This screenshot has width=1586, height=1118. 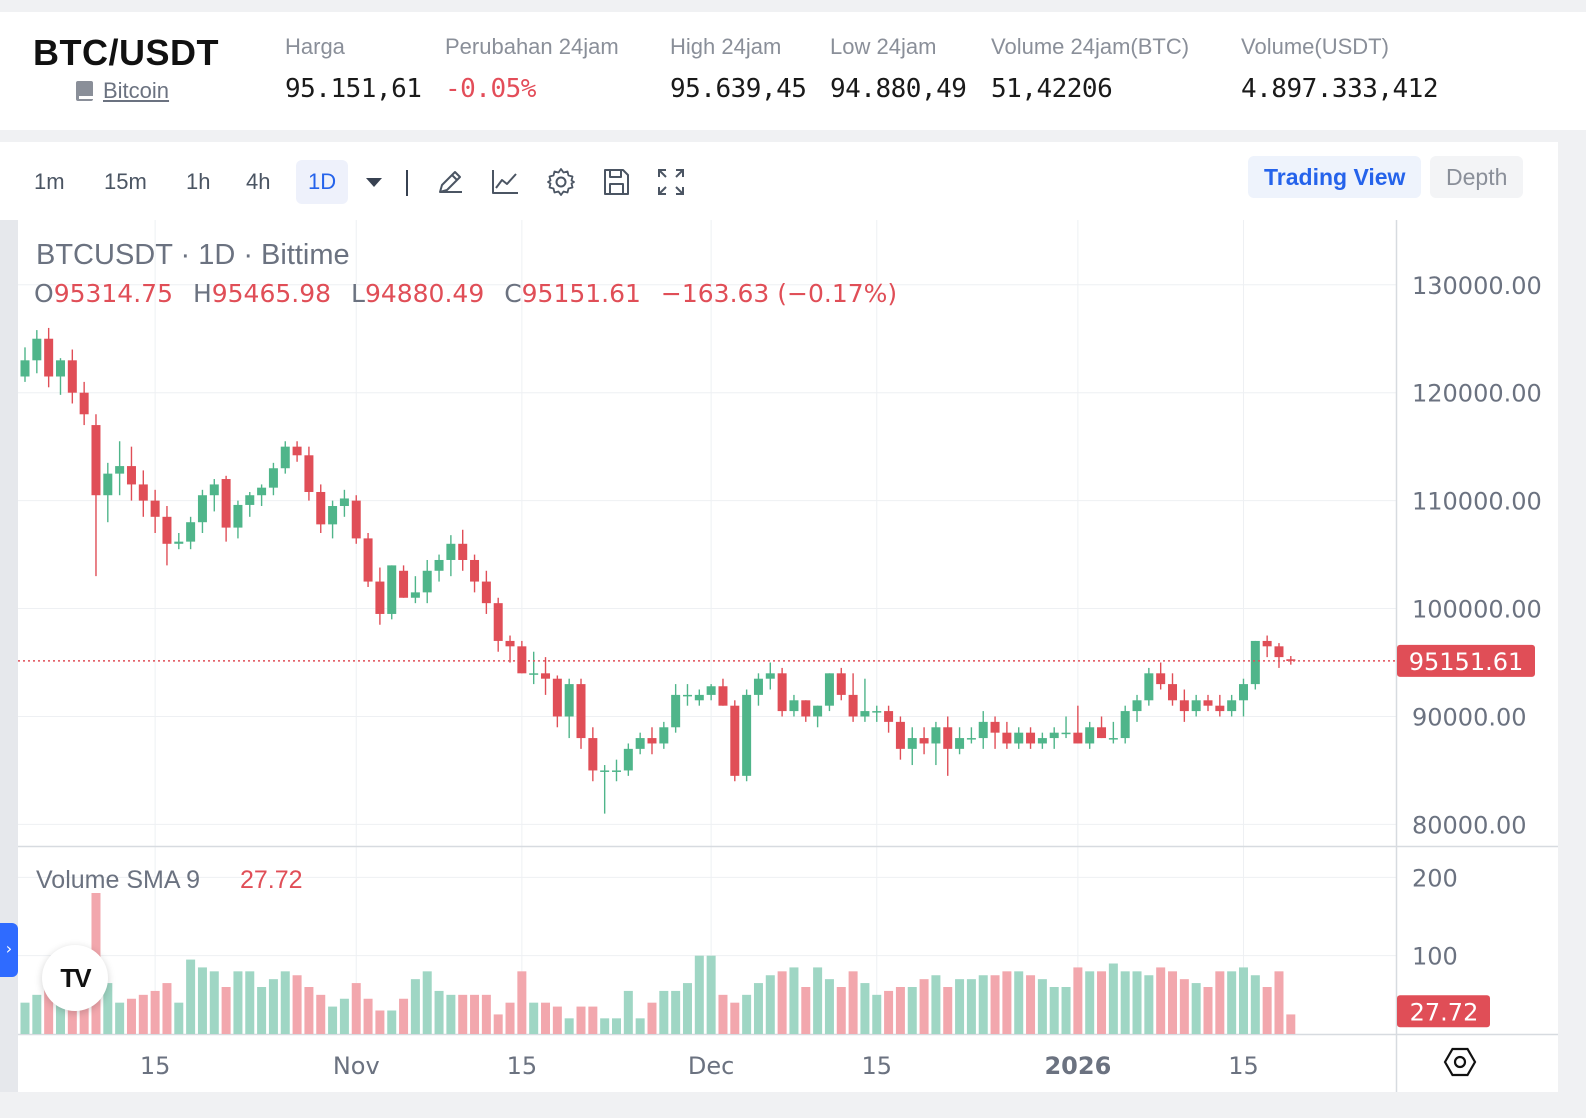 What do you see at coordinates (616, 182) in the screenshot?
I see `save-icon` at bounding box center [616, 182].